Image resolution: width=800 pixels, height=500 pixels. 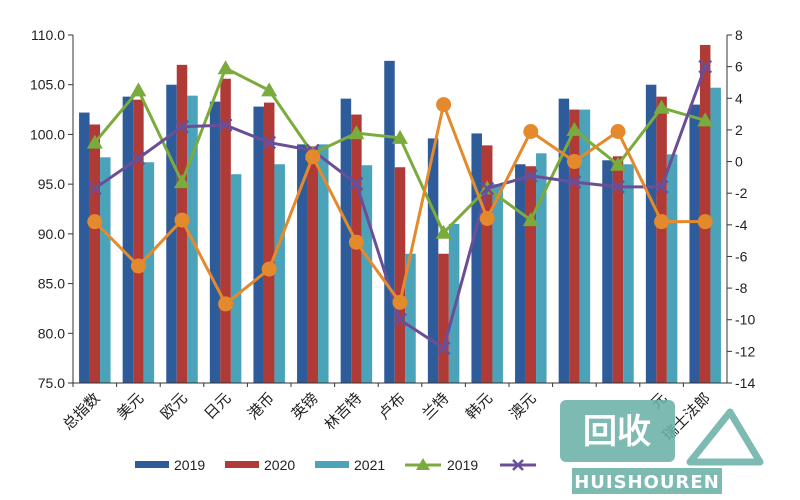 I want to click on legend-label-3: 2019, so click(x=462, y=465).